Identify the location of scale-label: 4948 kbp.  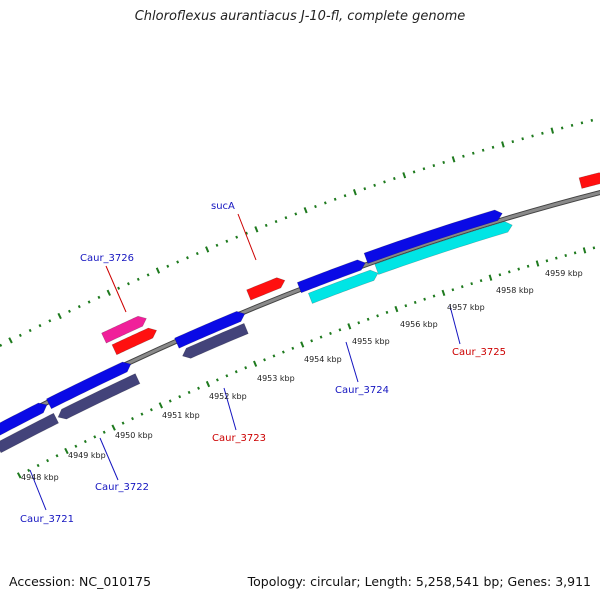
(40, 477).